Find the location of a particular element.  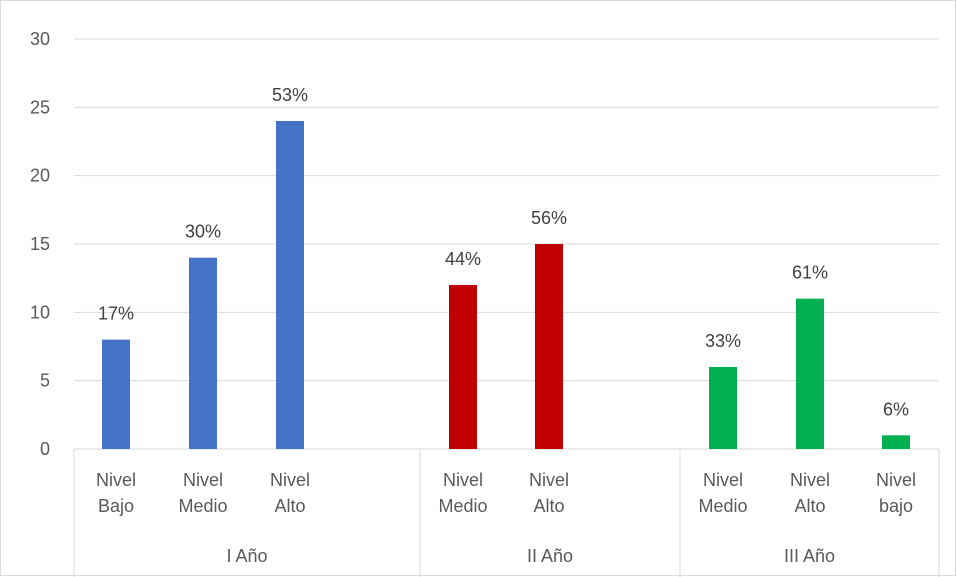

y-tick-label: 30 is located at coordinates (40, 39).